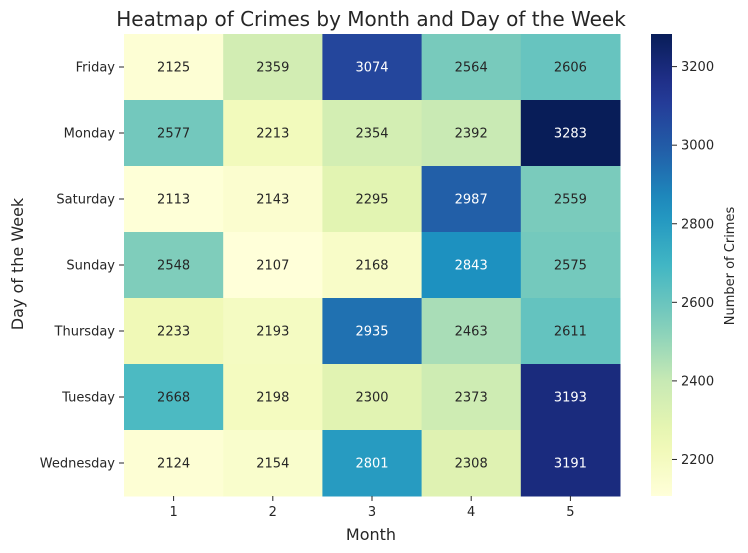 The width and height of the screenshot is (748, 553). I want to click on cell-value-label: 2575, so click(570, 266).